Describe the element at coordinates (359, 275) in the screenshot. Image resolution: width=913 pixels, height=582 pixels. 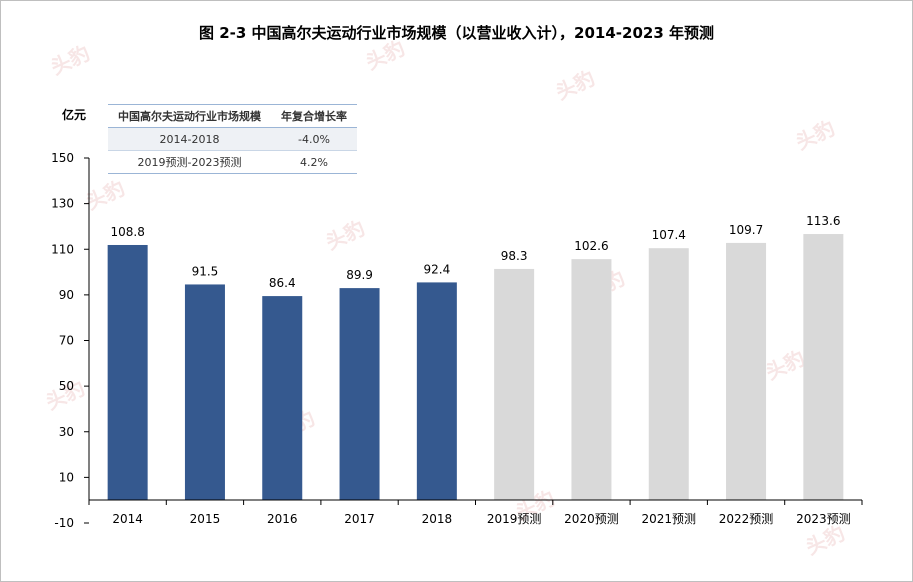
I see `data-label: 89.9` at that location.